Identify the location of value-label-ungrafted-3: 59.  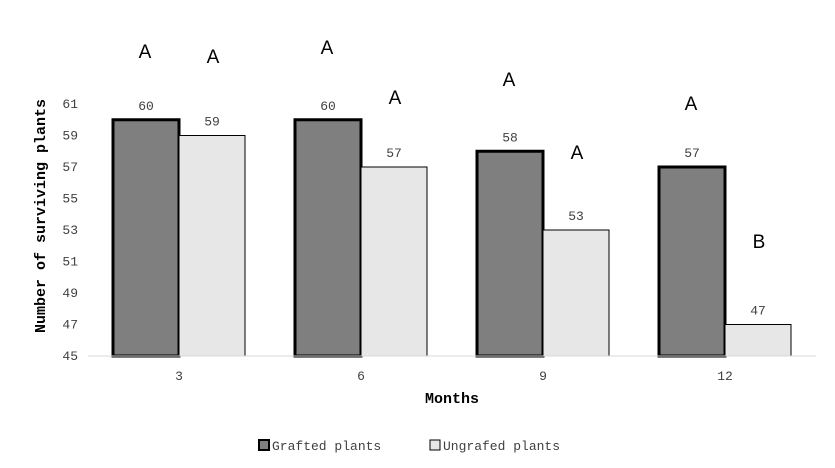
(212, 122).